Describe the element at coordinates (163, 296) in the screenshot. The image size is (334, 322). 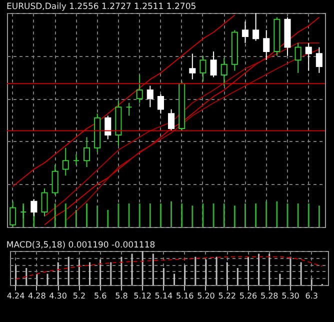
I see `x-tick-label: 5.14` at that location.